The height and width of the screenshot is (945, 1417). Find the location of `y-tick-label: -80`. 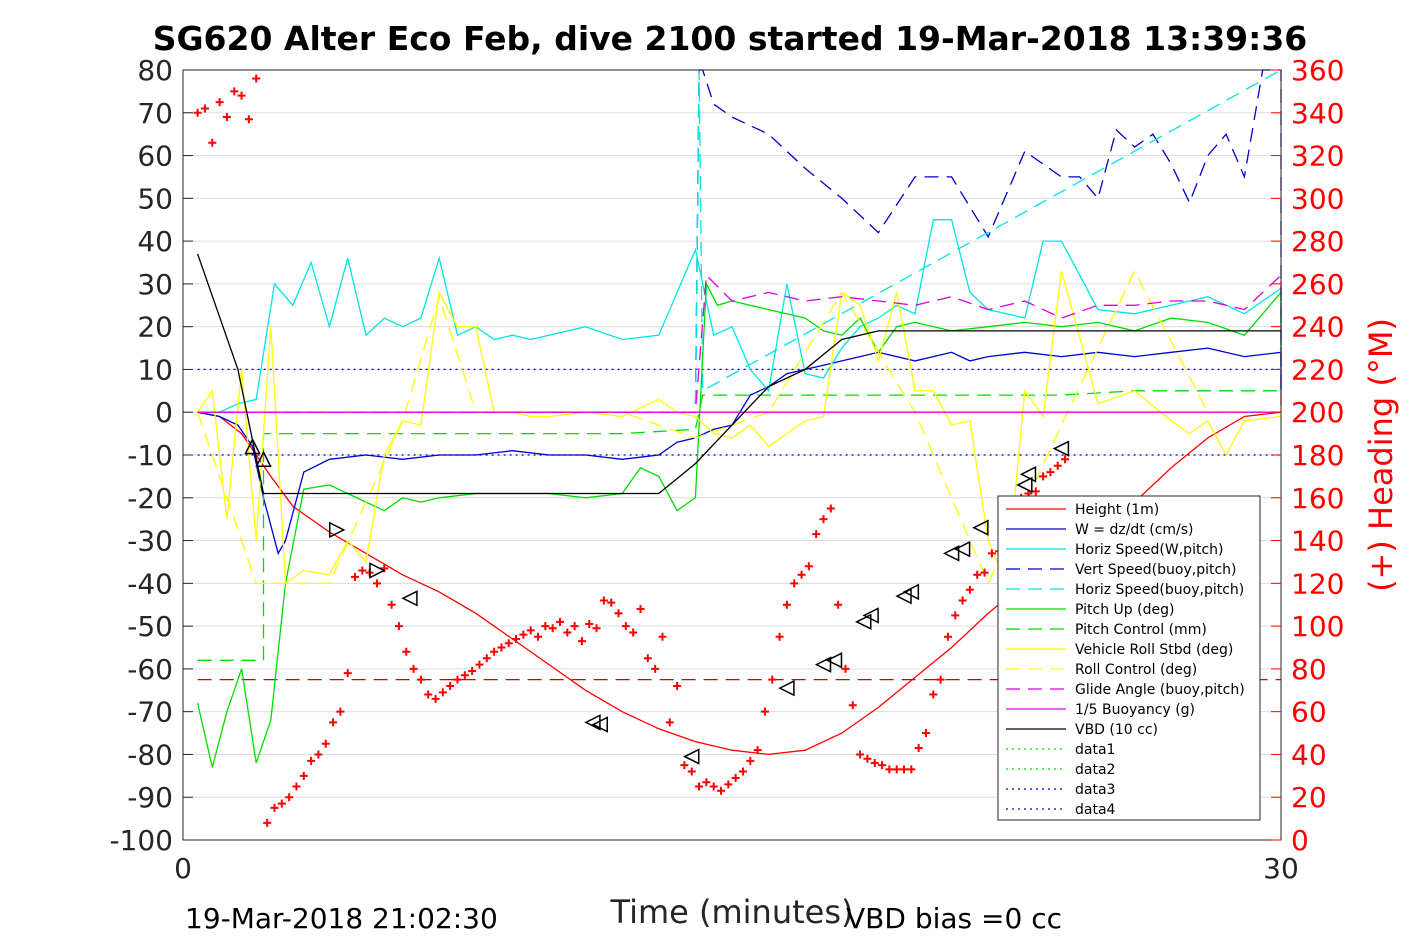

y-tick-label: -80 is located at coordinates (150, 754).